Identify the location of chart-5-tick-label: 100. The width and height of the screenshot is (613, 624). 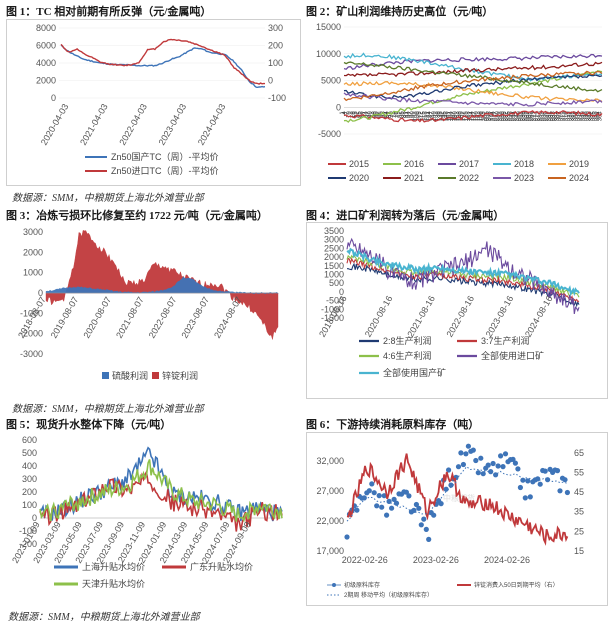
(29, 505).